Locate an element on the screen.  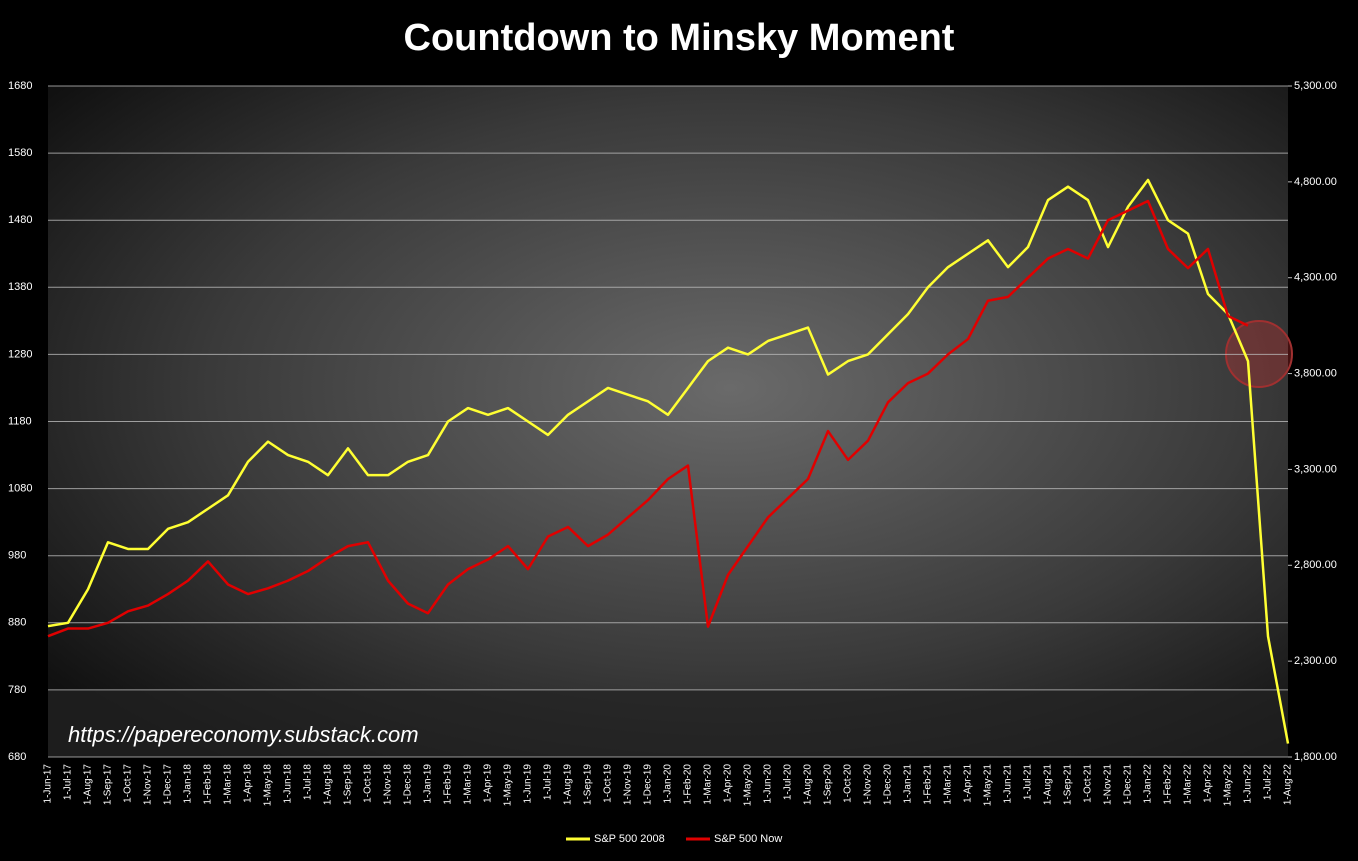
x-tick-label: 1-Feb-22 is located at coordinates (1168, 784).